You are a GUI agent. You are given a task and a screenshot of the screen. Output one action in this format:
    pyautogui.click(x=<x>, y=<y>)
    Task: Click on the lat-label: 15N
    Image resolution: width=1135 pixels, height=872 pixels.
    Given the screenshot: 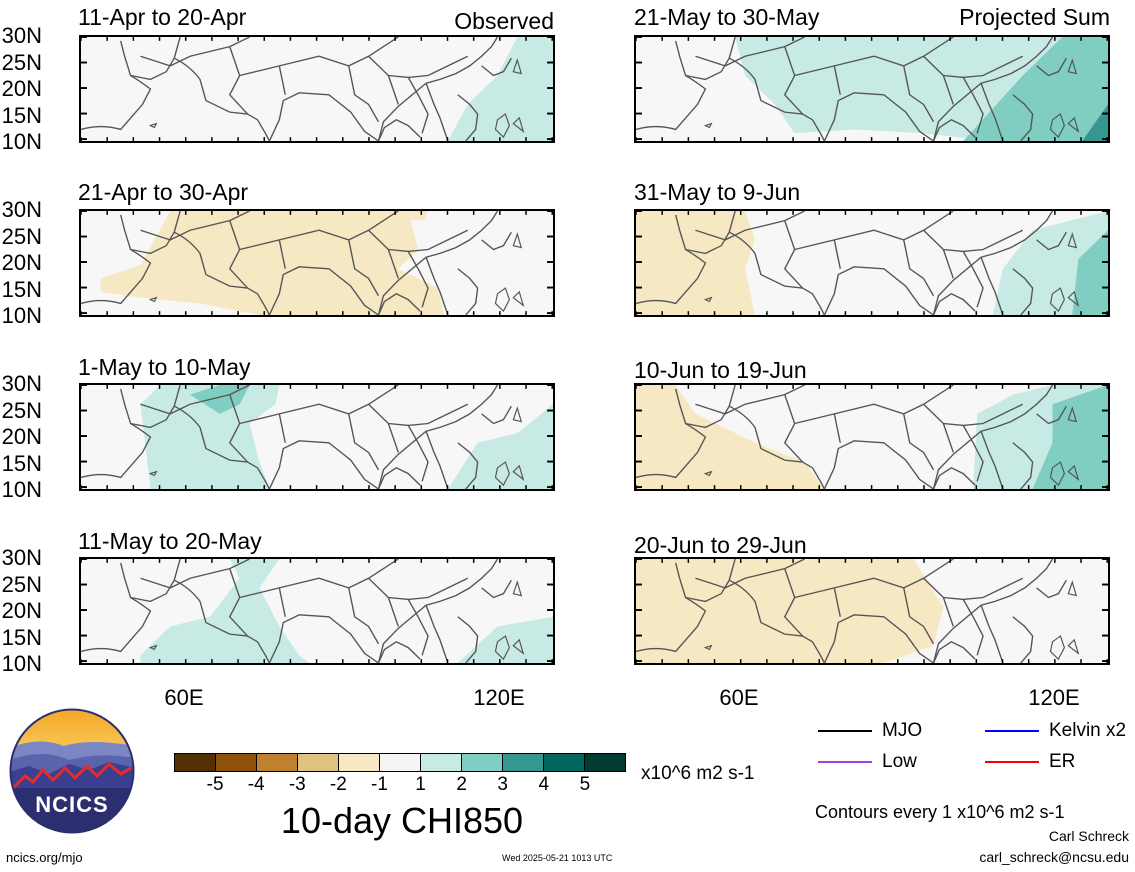 What is the action you would take?
    pyautogui.click(x=21, y=289)
    